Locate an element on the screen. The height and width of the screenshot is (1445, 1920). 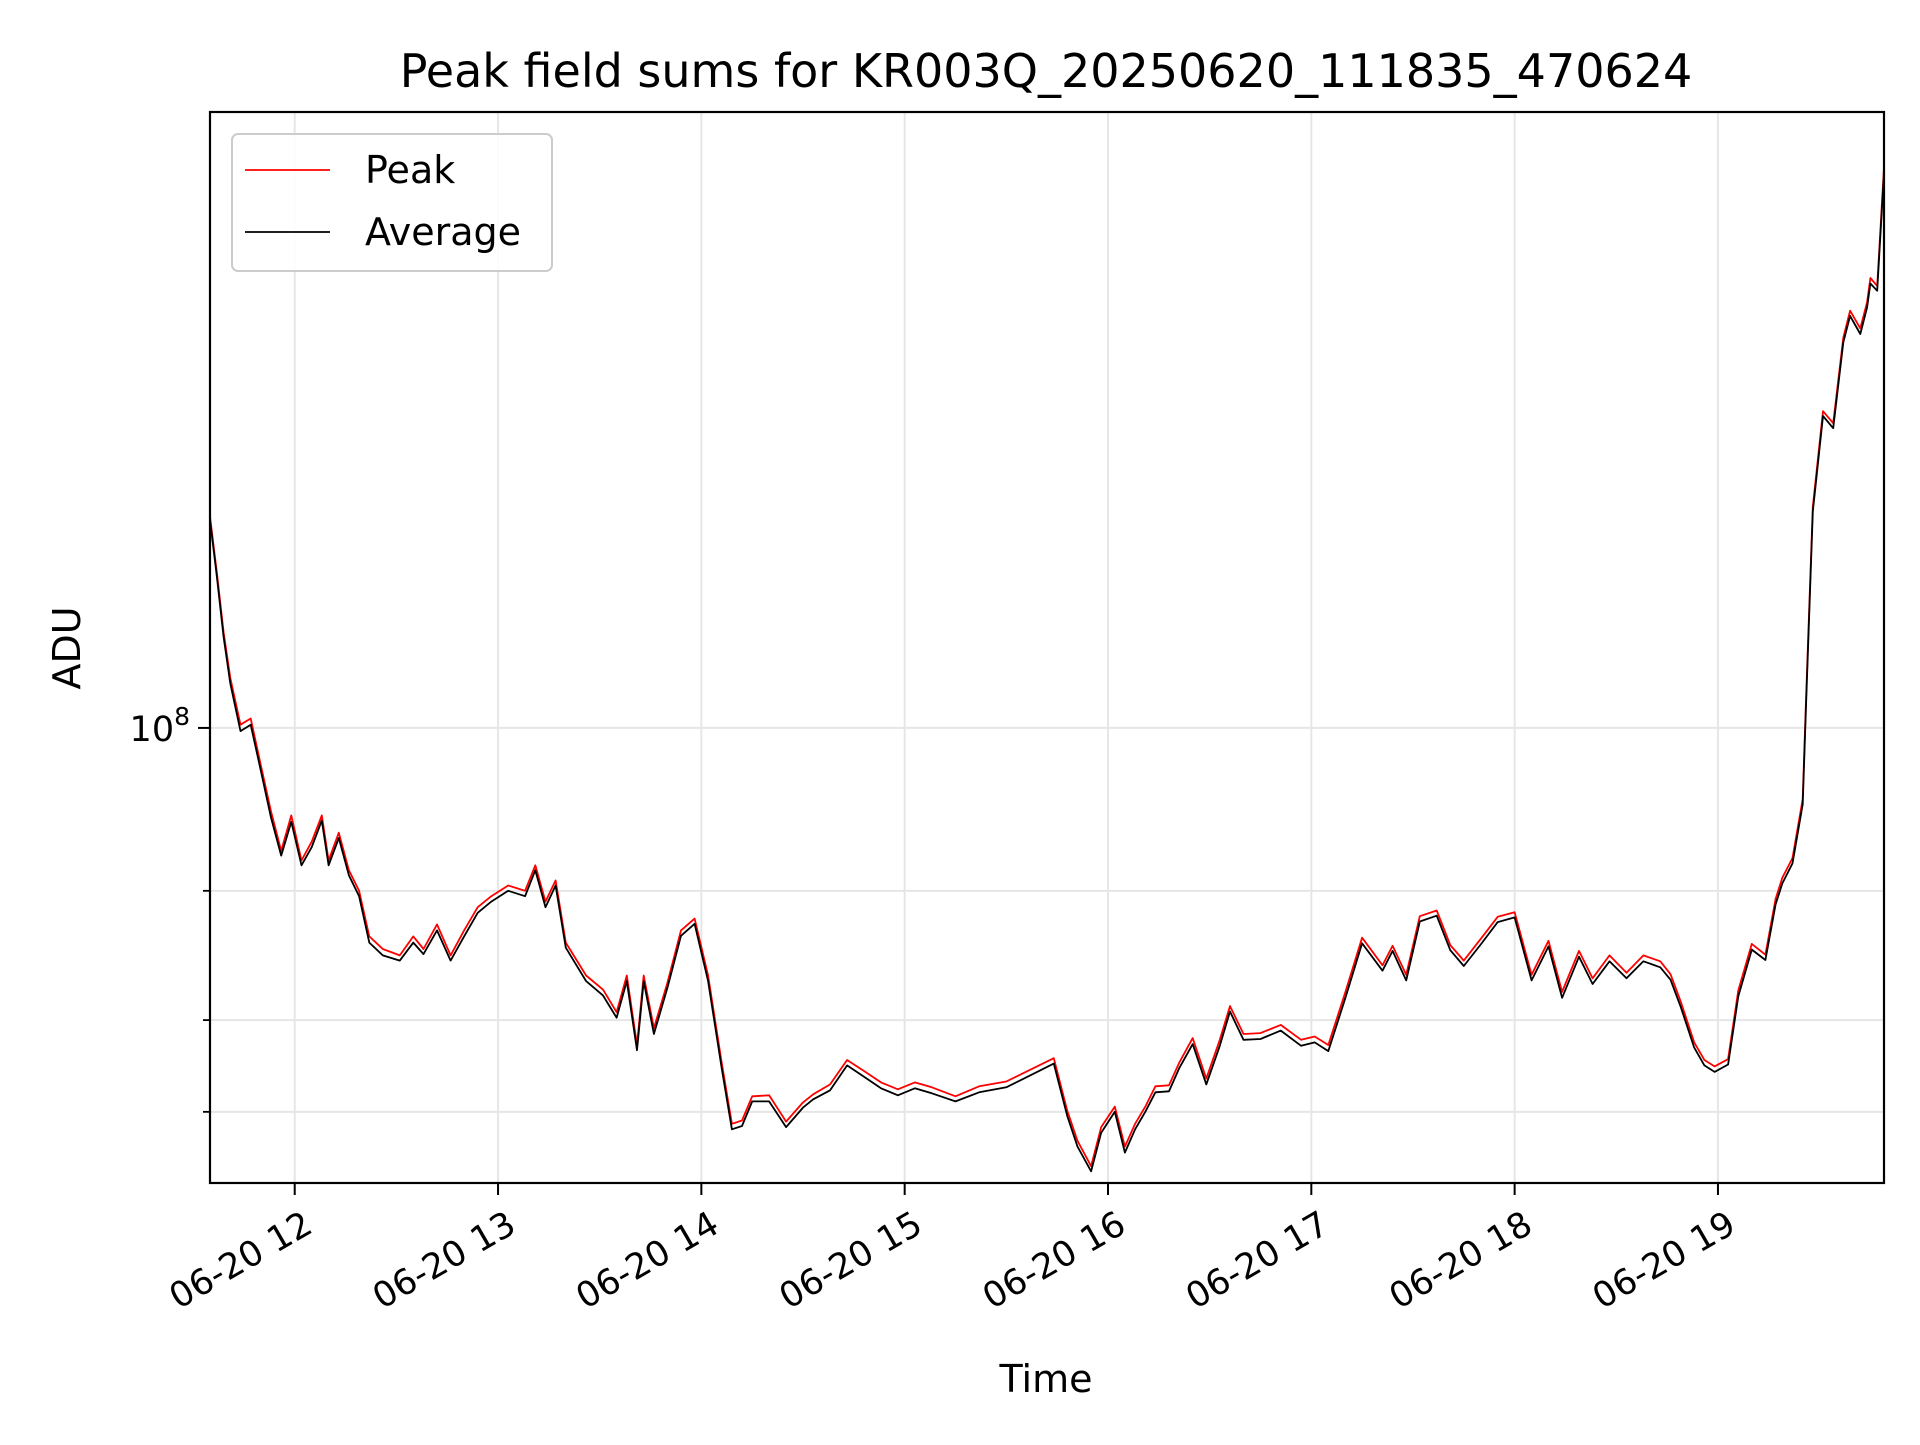
legend-label-peak: Peak is located at coordinates (410, 170).